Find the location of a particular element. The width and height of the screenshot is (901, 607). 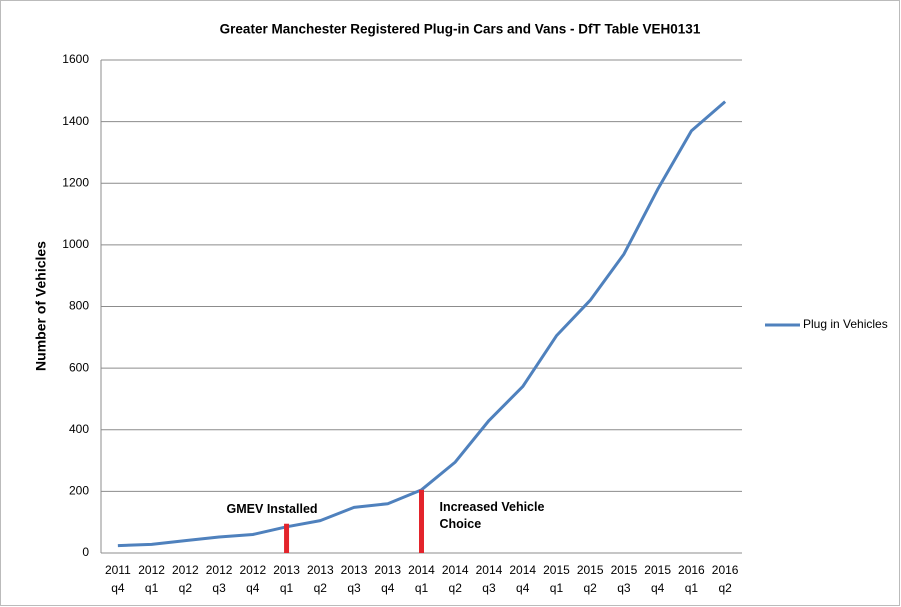

annotation: GMEV Installed is located at coordinates (272, 509).